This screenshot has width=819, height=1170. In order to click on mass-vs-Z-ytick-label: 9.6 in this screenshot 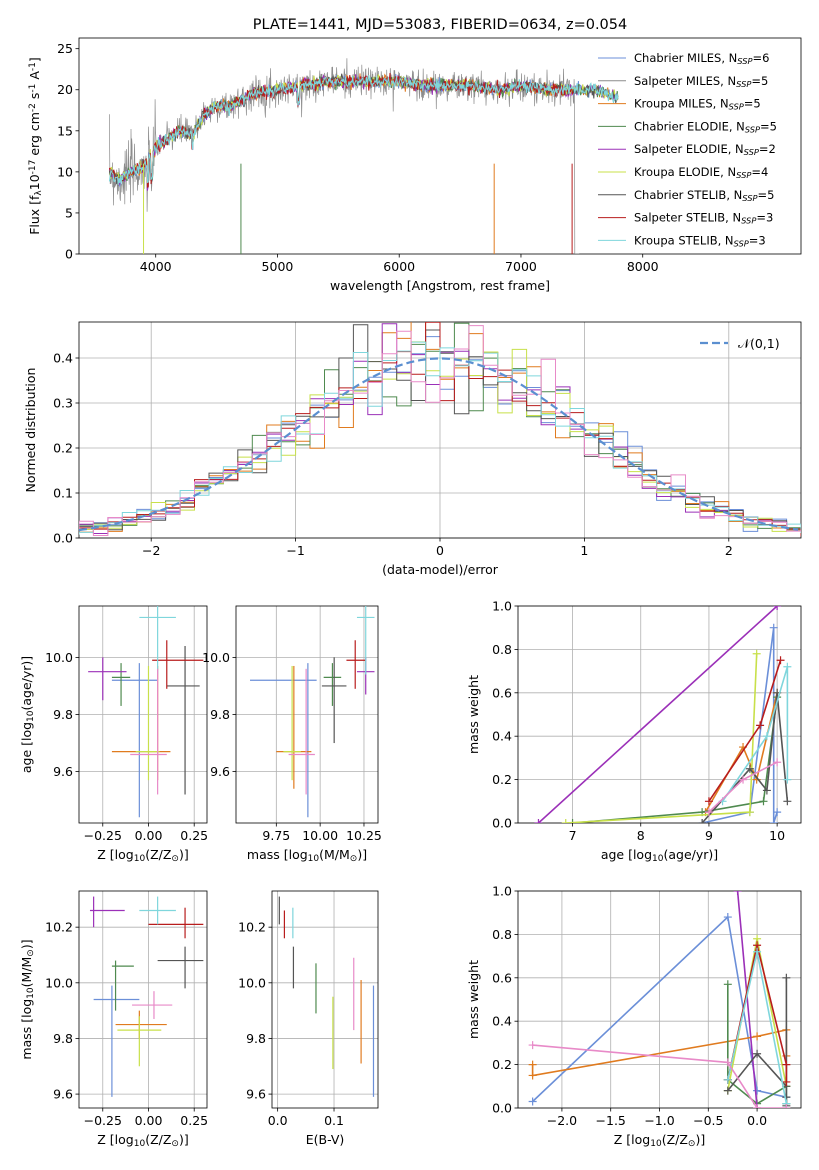, I will do `click(63, 1094)`.